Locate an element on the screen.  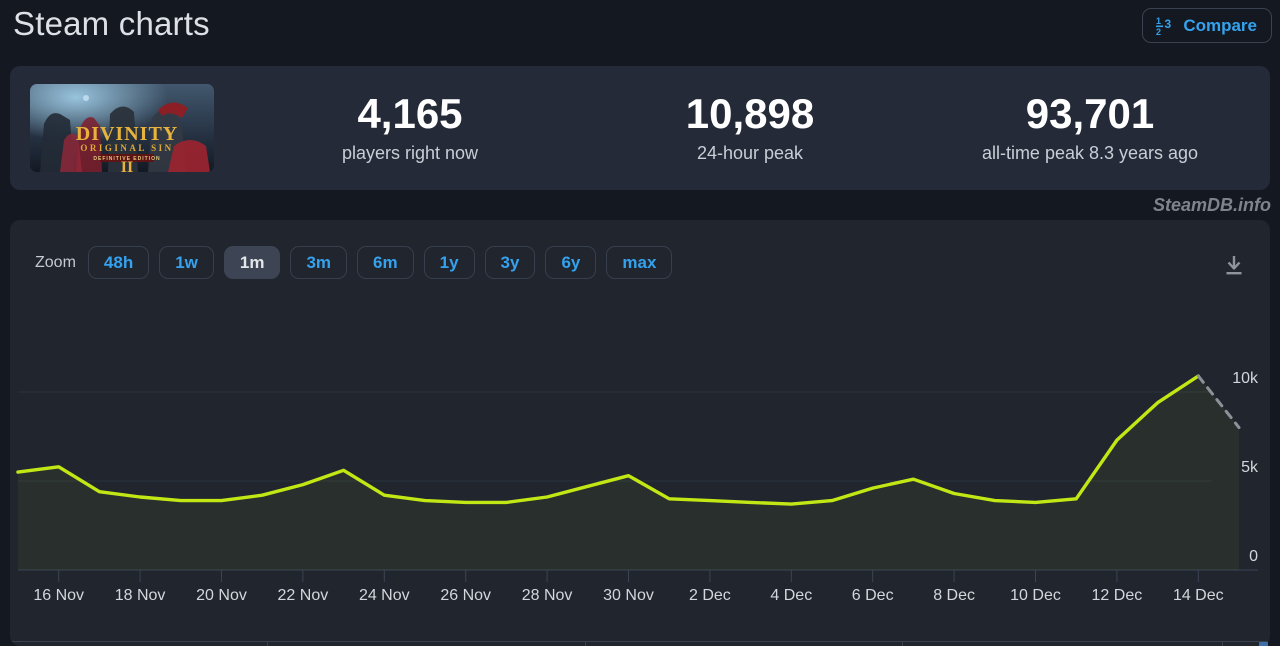
stat-label: all-time peak 8.3 years ago is located at coordinates (1090, 153).